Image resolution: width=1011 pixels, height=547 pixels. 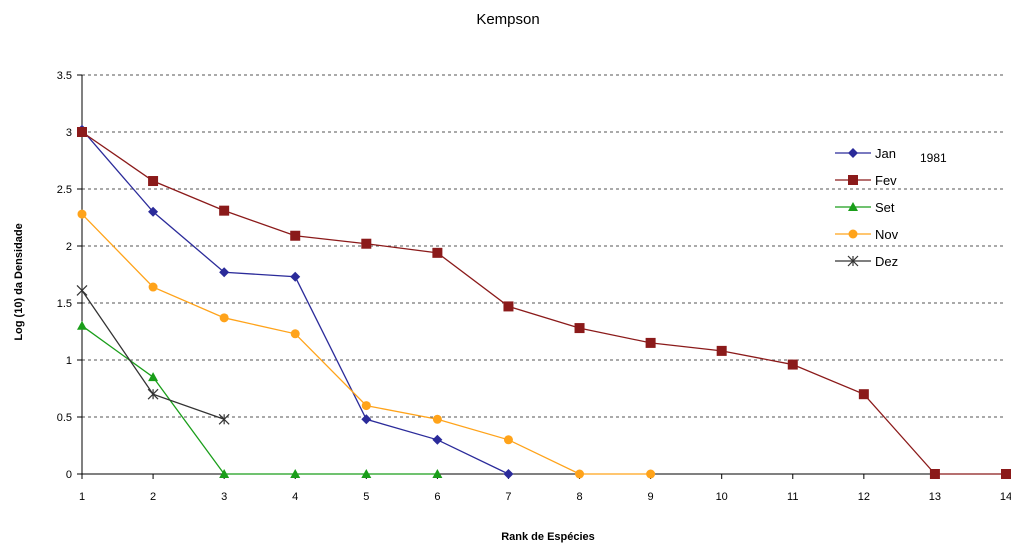 What do you see at coordinates (507, 19) in the screenshot?
I see `chart-title: Kempson` at bounding box center [507, 19].